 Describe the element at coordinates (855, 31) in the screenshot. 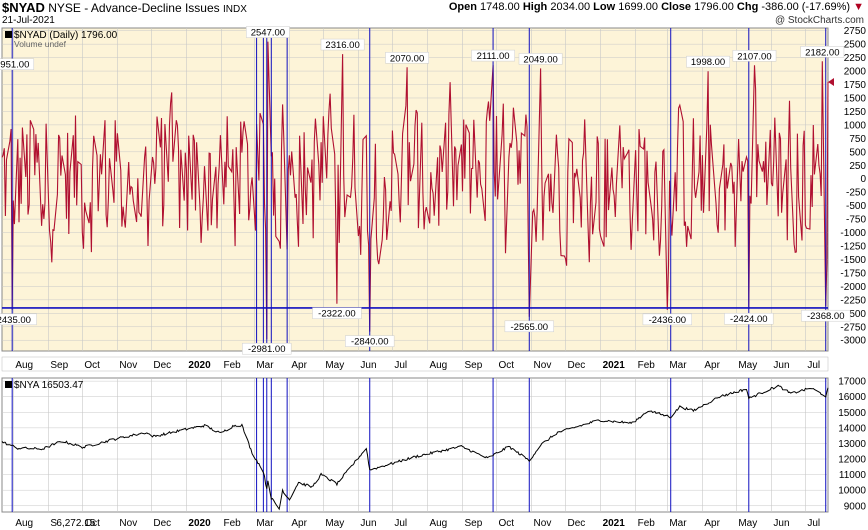

I see `y-tick-label: 2750` at that location.